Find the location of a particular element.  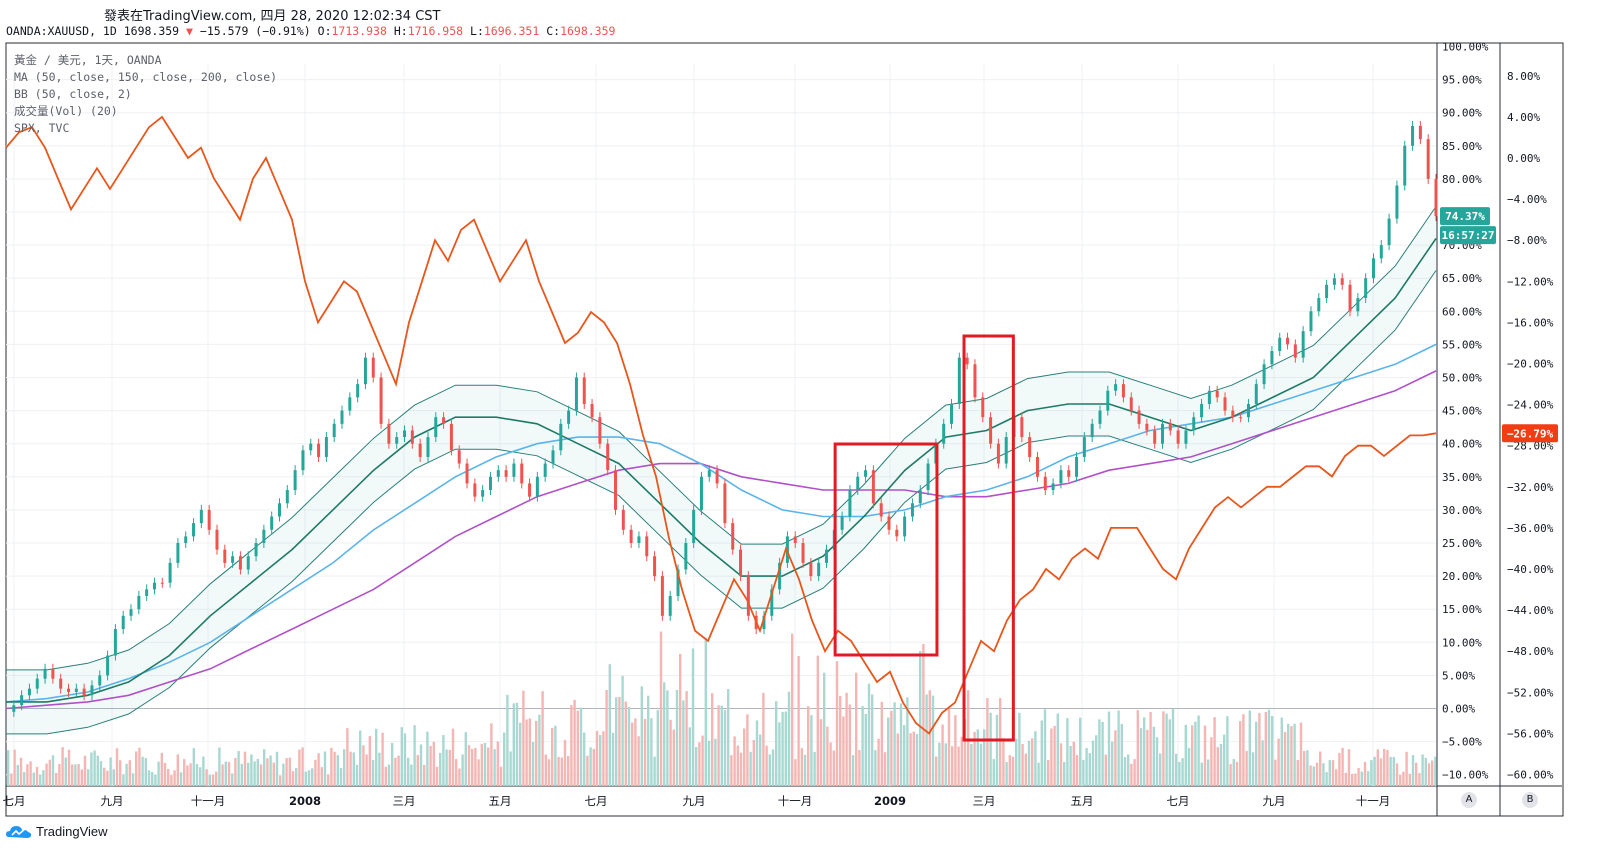

legend-spx: SPX, TVC is located at coordinates (42, 128).